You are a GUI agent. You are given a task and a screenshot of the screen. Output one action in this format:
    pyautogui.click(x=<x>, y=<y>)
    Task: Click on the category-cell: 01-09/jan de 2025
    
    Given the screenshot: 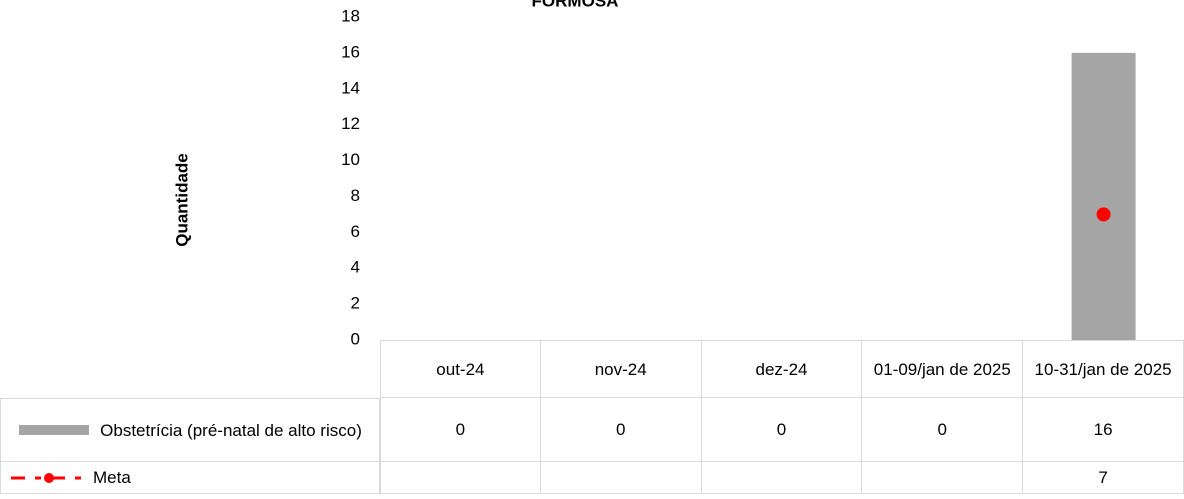 What is the action you would take?
    pyautogui.click(x=943, y=369)
    